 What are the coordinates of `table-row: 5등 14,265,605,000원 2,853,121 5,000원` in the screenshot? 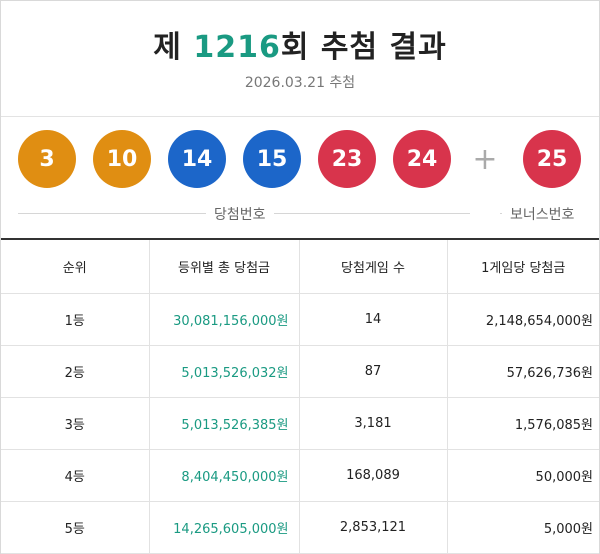 It's located at (300, 527).